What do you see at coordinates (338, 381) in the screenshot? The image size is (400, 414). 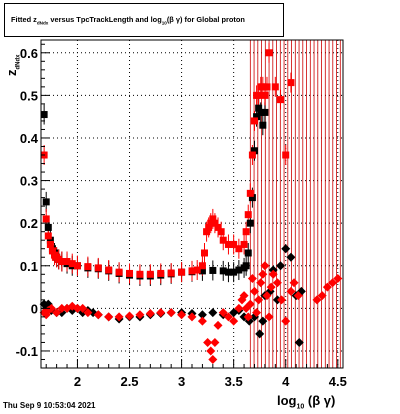 I see `x-tick-label: 4.5` at bounding box center [338, 381].